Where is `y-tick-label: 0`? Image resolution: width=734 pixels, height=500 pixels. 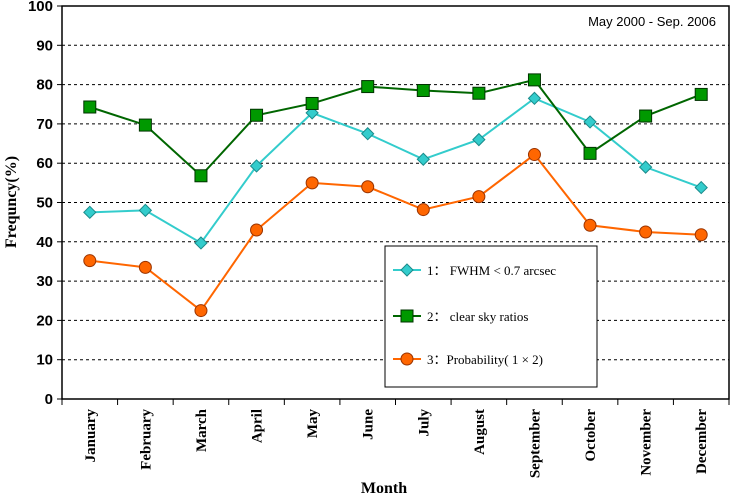
y-tick-label: 0 is located at coordinates (49, 399).